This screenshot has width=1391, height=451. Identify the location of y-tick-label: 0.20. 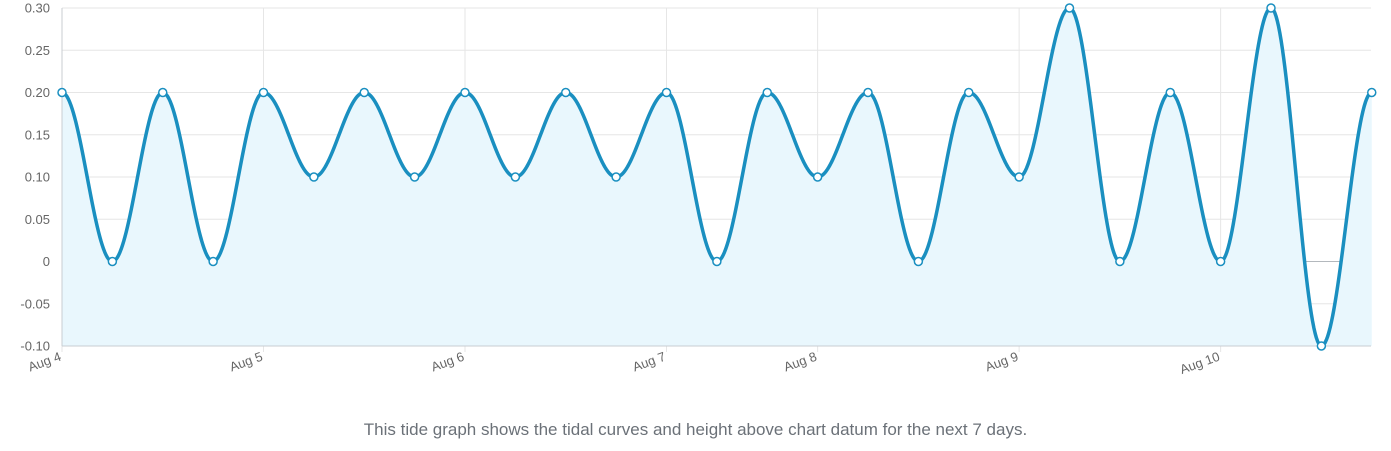
(37, 92).